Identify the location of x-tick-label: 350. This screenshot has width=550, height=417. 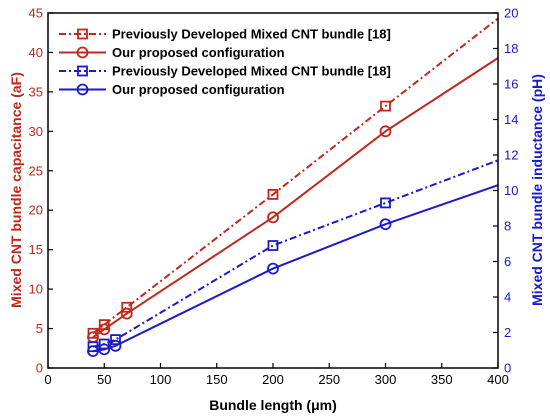
(442, 379).